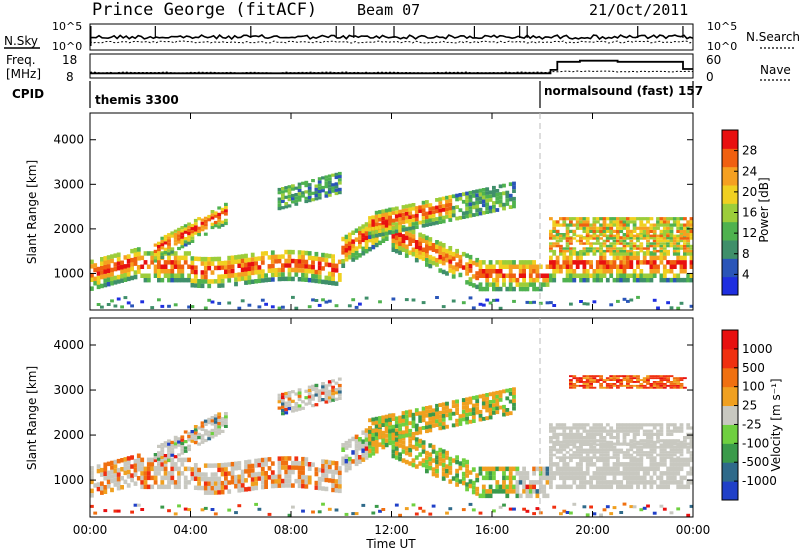 The image size is (800, 554). I want to click on freq-tick-top: 18, so click(69, 60).